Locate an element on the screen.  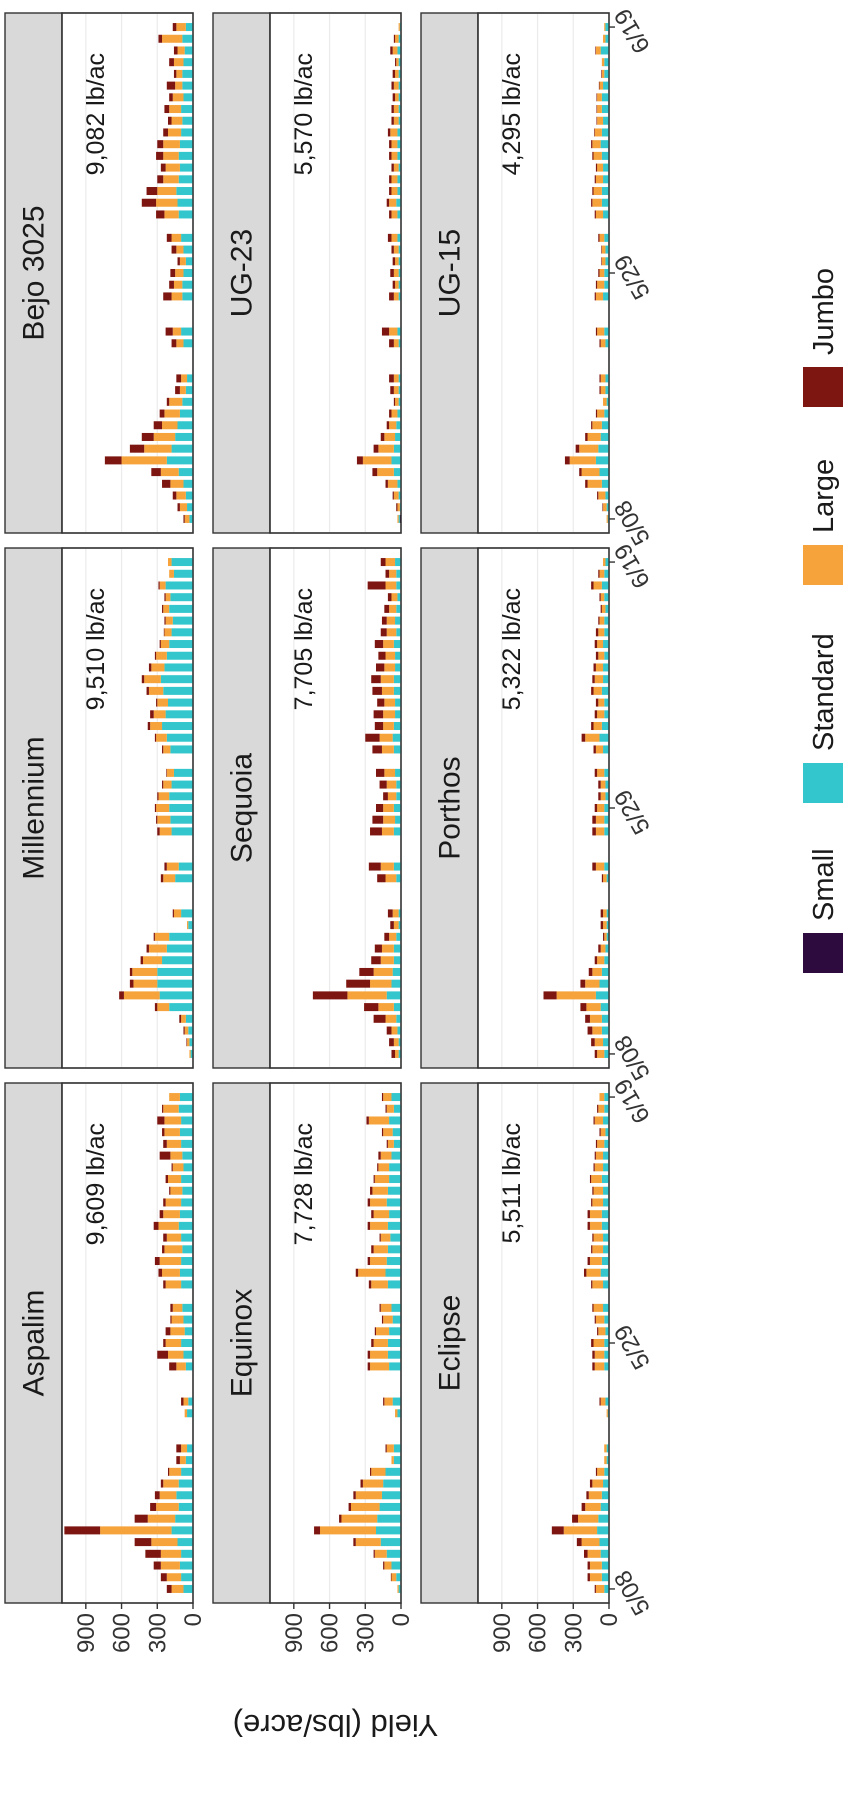
facet-strip-label: Sequoia is located at coordinates (242, 808).